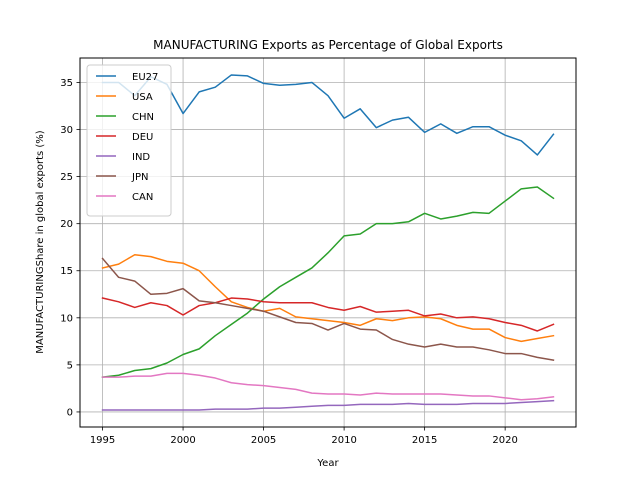  Describe the element at coordinates (263, 440) in the screenshot. I see `x-tick-label: 2005` at that location.